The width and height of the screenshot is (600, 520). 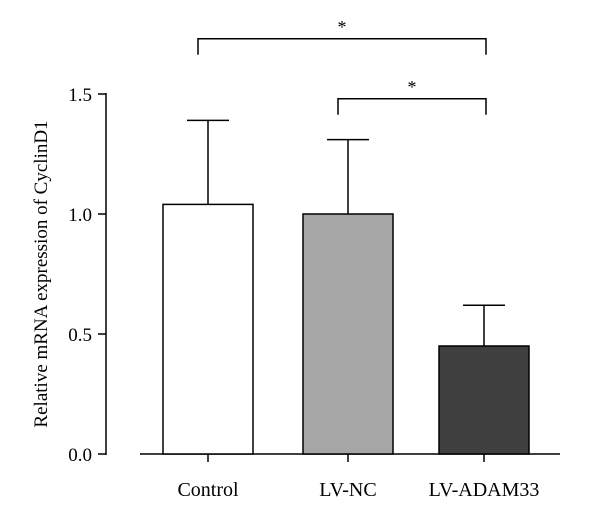 What do you see at coordinates (348, 334) in the screenshot?
I see `bar-lv-nc` at bounding box center [348, 334].